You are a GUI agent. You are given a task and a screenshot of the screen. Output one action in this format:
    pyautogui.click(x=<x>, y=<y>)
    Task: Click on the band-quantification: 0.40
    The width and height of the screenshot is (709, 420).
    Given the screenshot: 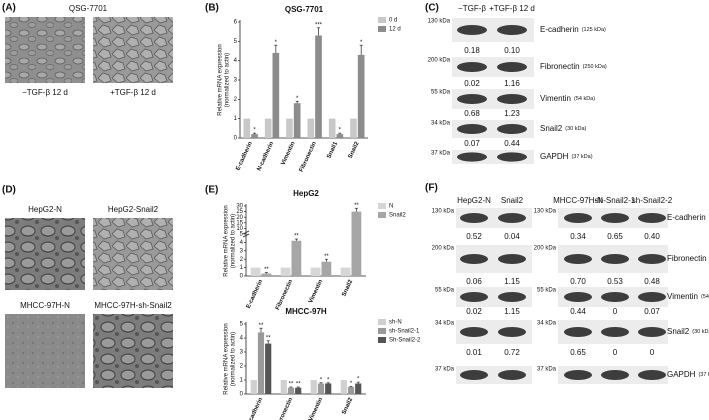 What is the action you would take?
    pyautogui.click(x=652, y=236)
    